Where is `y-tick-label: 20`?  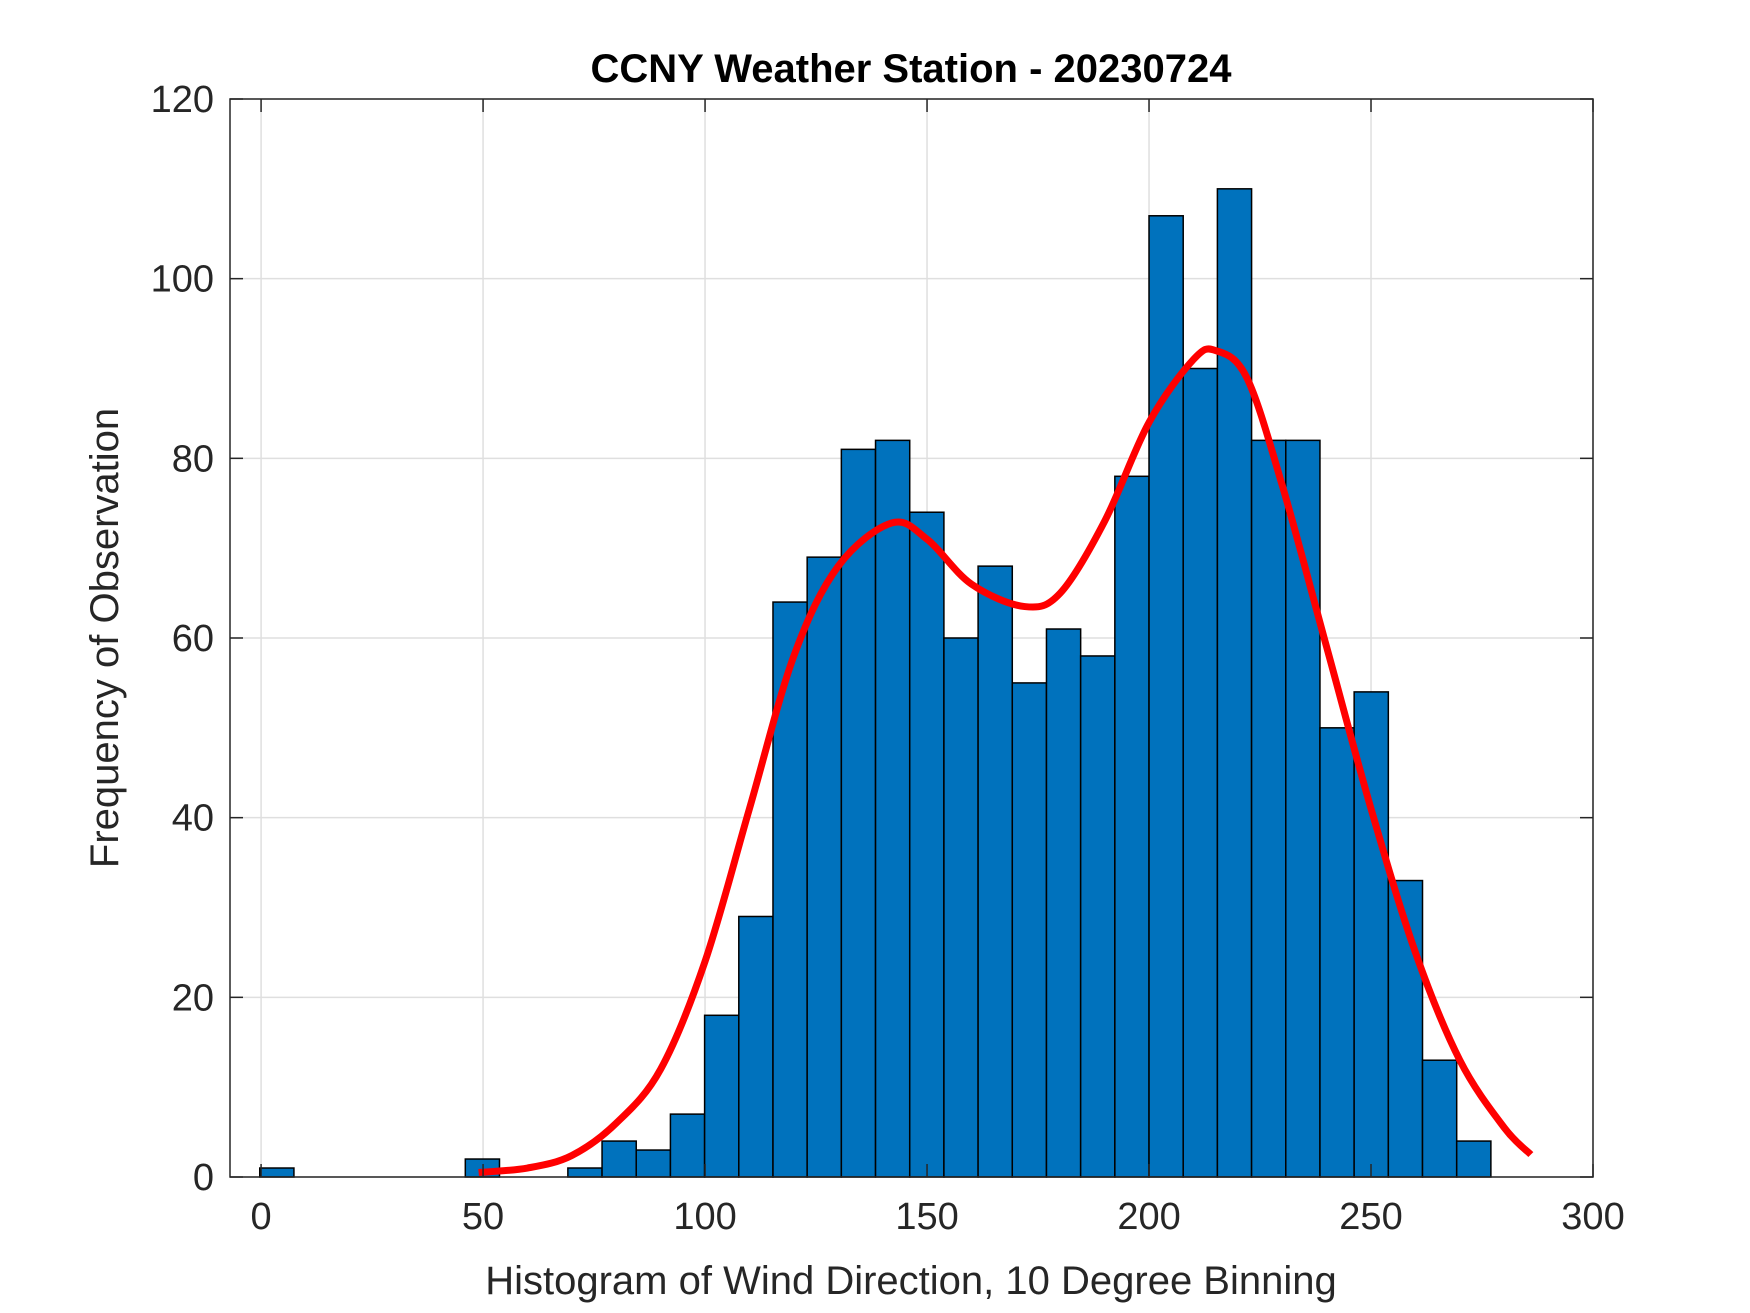
y-tick-label: 20 is located at coordinates (193, 998).